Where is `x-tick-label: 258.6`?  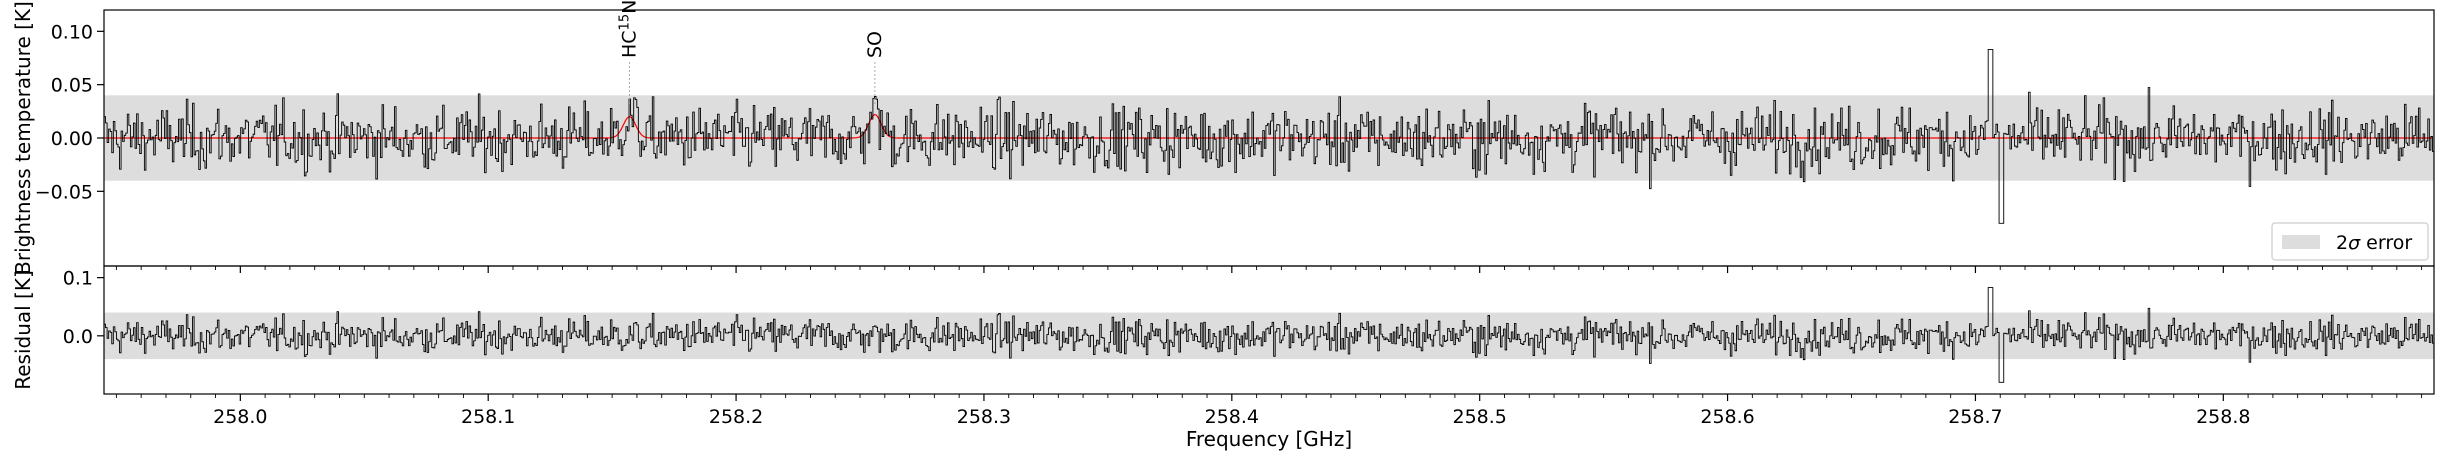 x-tick-label: 258.6 is located at coordinates (1727, 417).